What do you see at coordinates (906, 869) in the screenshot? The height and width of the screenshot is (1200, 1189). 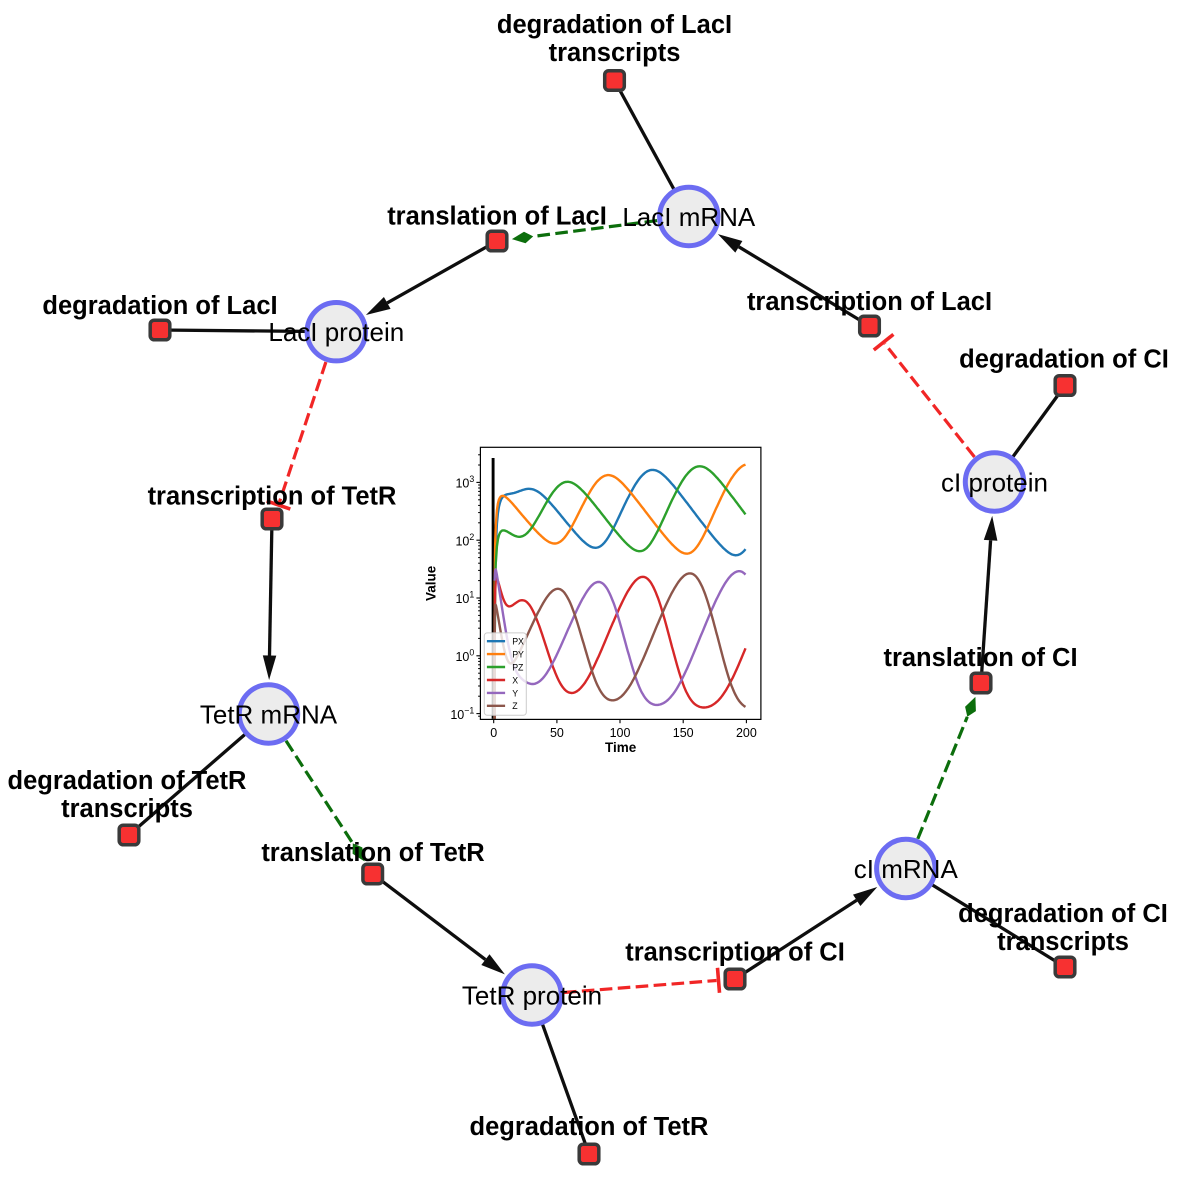 I see `svg-text: cI mRNA` at bounding box center [906, 869].